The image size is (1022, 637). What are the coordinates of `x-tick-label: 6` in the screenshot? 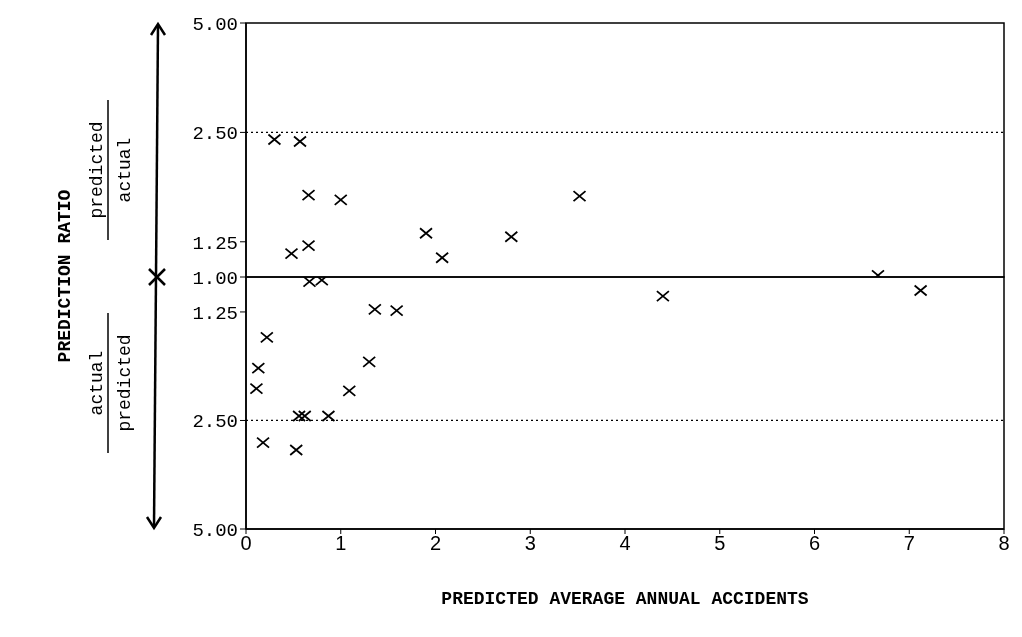 It's located at (814, 543).